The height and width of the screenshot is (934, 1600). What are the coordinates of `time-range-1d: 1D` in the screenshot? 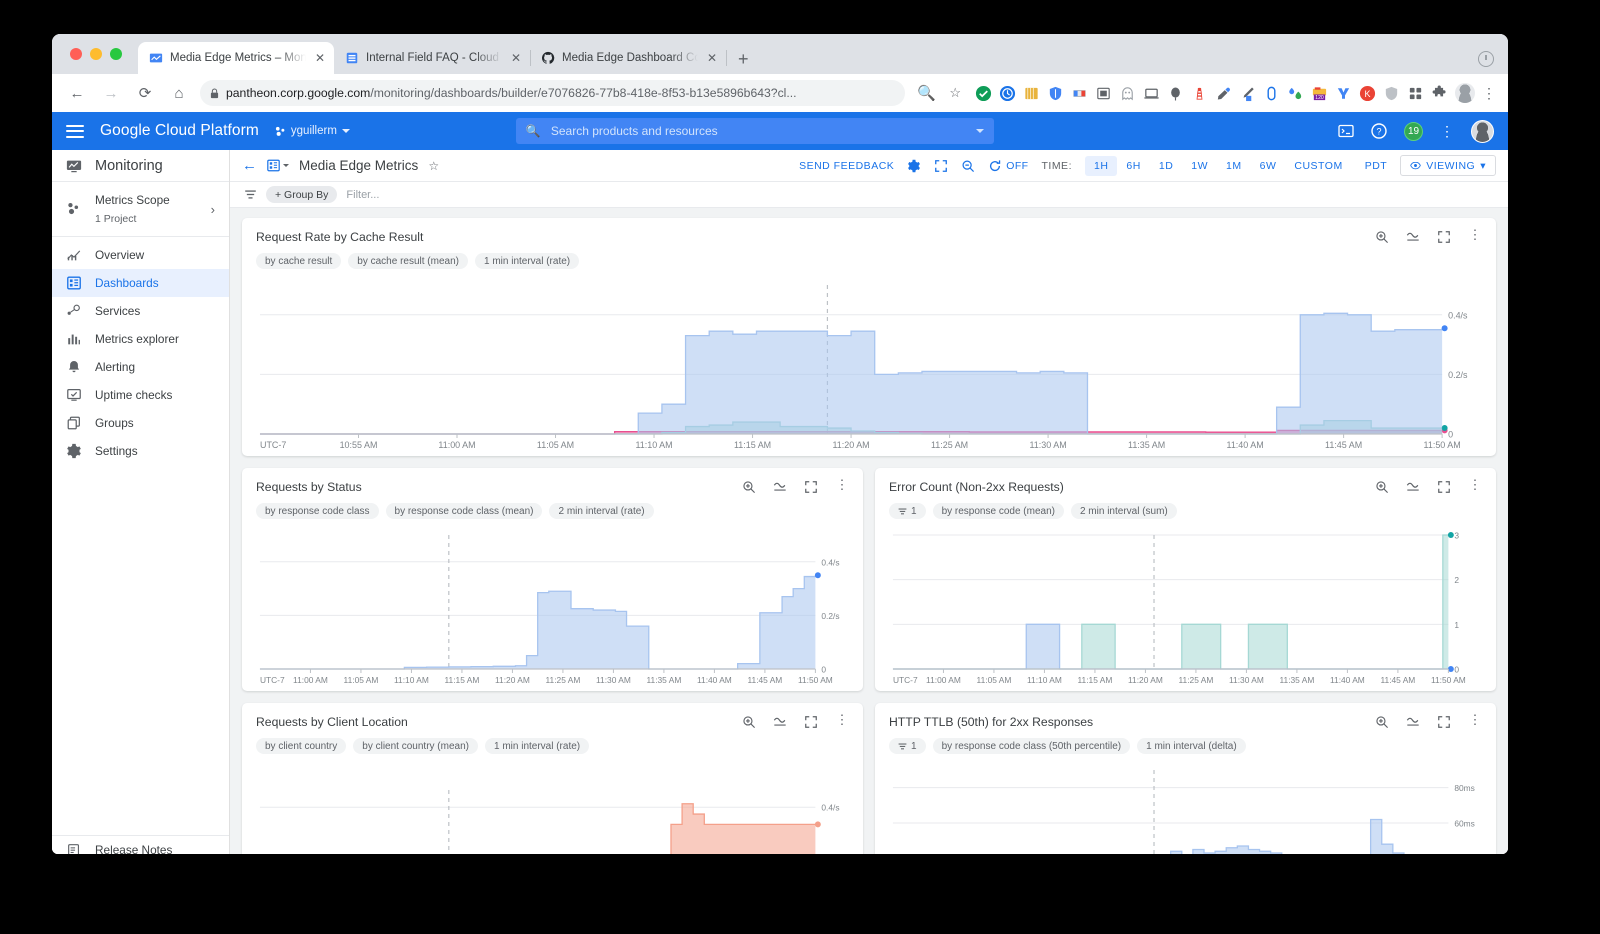 It's located at (1166, 165).